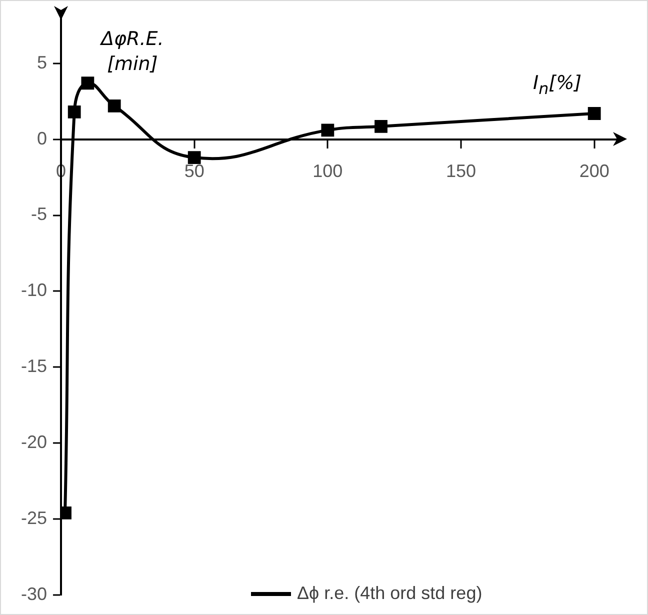 This screenshot has height=615, width=648. I want to click on x-tick-label: 50, so click(194, 171).